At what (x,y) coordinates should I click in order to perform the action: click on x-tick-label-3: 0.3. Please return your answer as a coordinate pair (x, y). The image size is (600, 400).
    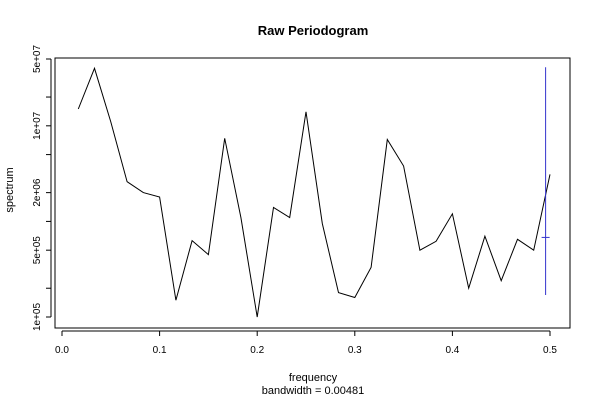
    Looking at the image, I should click on (355, 350).